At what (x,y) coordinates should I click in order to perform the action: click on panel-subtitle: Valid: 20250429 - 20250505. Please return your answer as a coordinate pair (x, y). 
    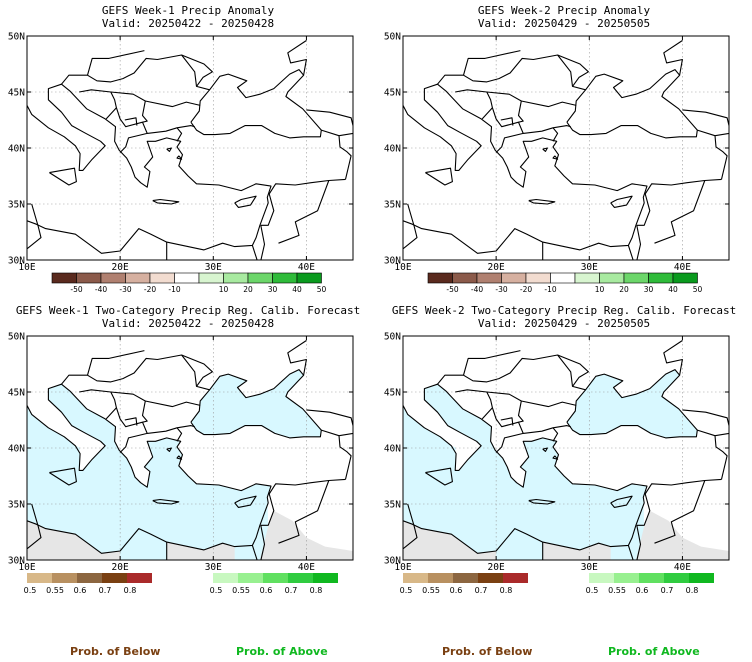
    Looking at the image, I should click on (564, 23).